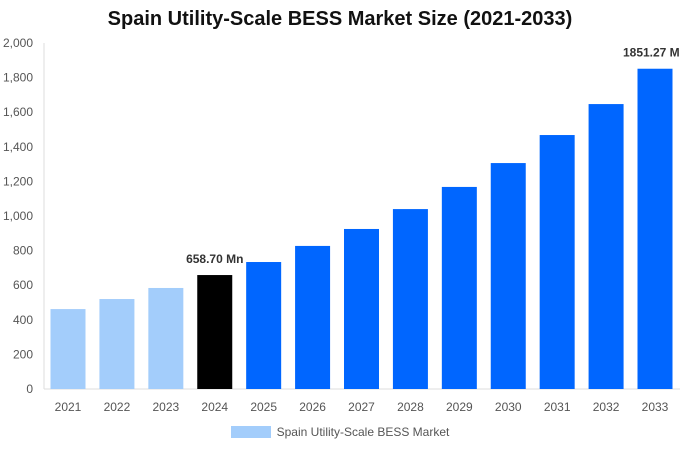 The width and height of the screenshot is (680, 450). Describe the element at coordinates (18, 78) in the screenshot. I see `y-tick-label: 1,800` at that location.